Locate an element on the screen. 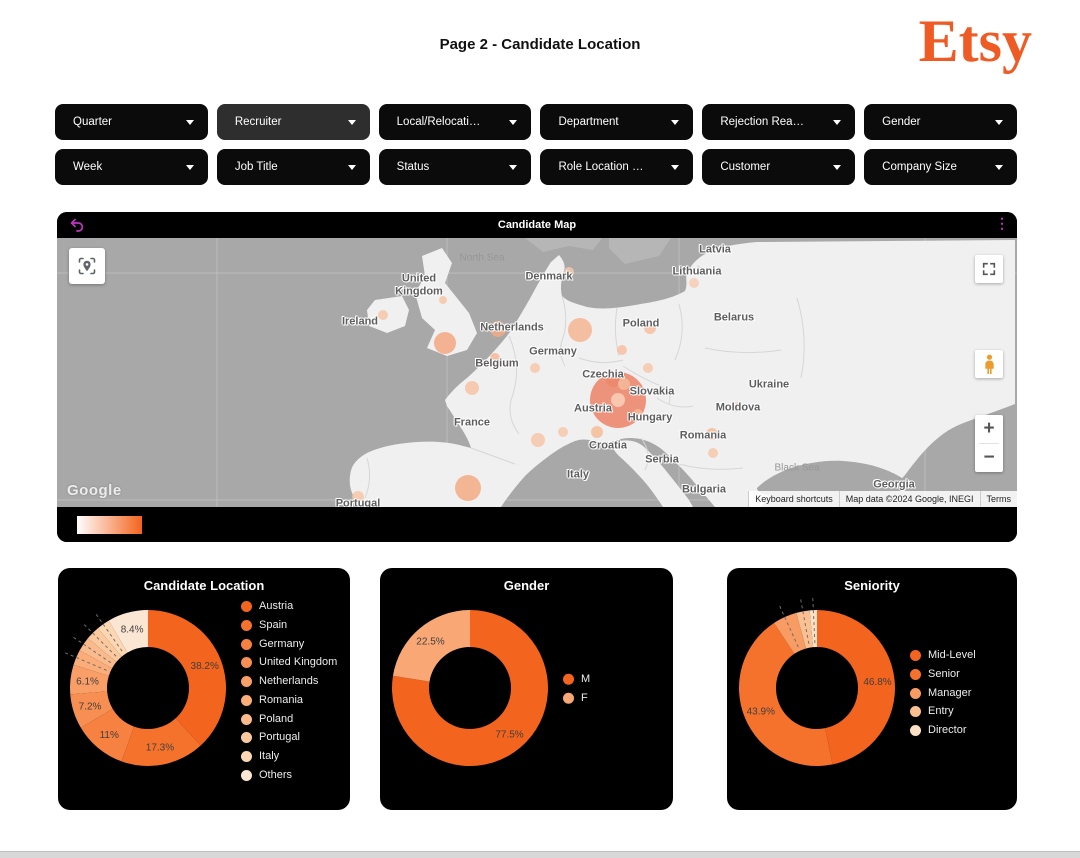 Image resolution: width=1080 pixels, height=858 pixels. filter-label: Company Size is located at coordinates (919, 167).